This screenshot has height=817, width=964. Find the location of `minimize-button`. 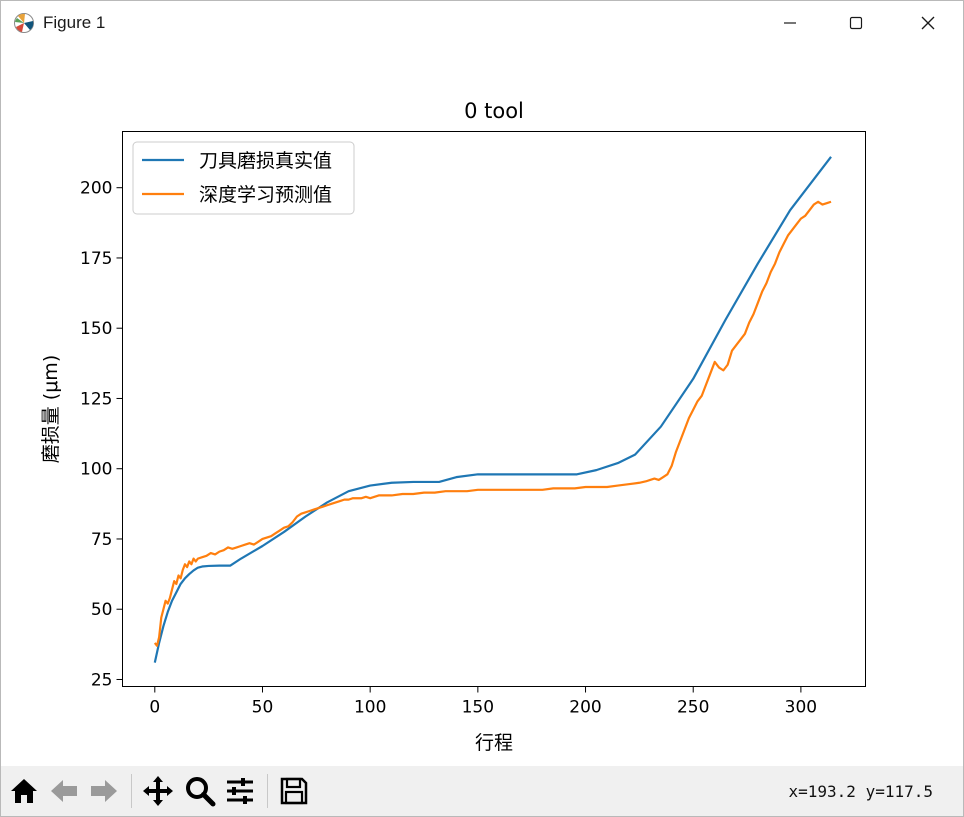

minimize-button is located at coordinates (790, 23).